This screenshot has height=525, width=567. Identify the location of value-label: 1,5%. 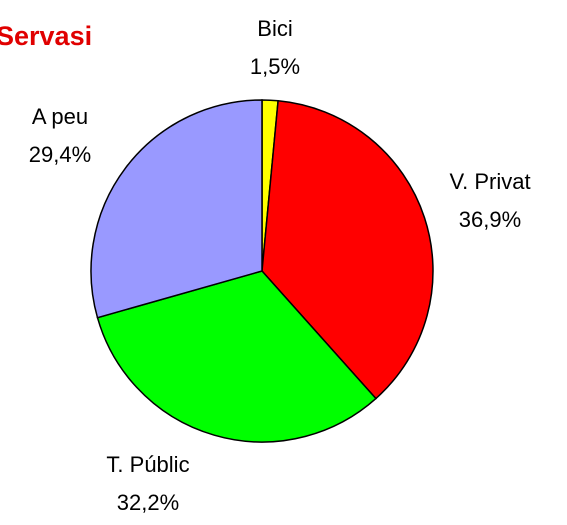
(275, 66).